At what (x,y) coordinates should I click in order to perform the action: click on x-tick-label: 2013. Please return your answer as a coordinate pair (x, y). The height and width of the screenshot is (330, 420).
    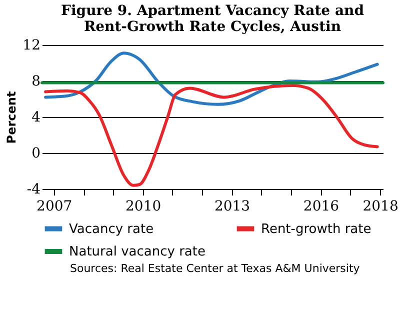
    Looking at the image, I should click on (232, 206).